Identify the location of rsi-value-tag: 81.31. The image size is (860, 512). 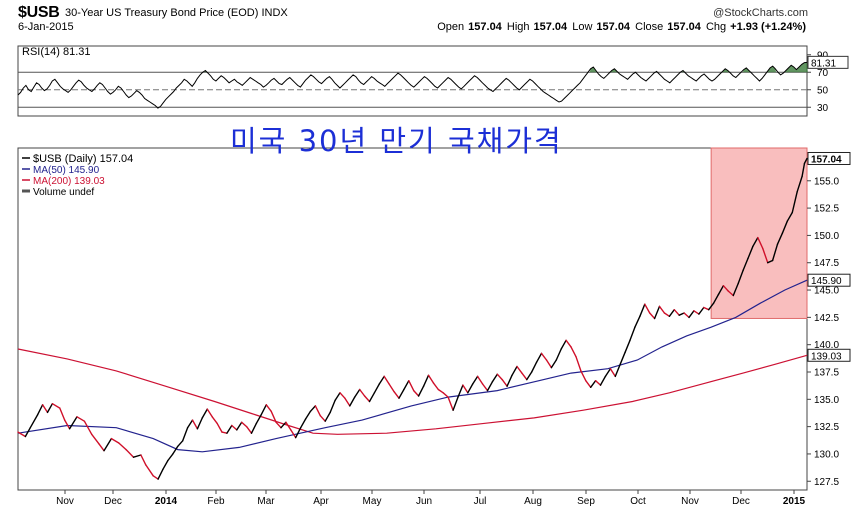
(823, 63).